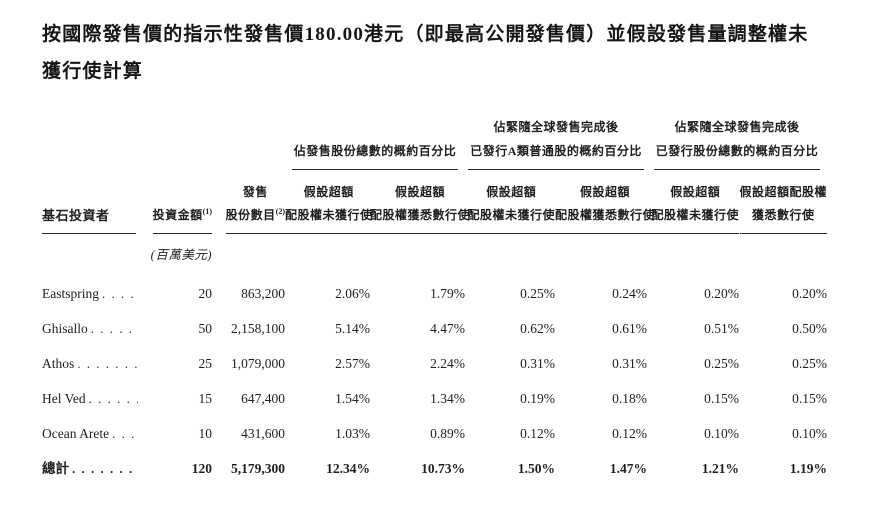 Image resolution: width=887 pixels, height=522 pixels. What do you see at coordinates (352, 328) in the screenshot?
I see `pct-value: 5.14%` at bounding box center [352, 328].